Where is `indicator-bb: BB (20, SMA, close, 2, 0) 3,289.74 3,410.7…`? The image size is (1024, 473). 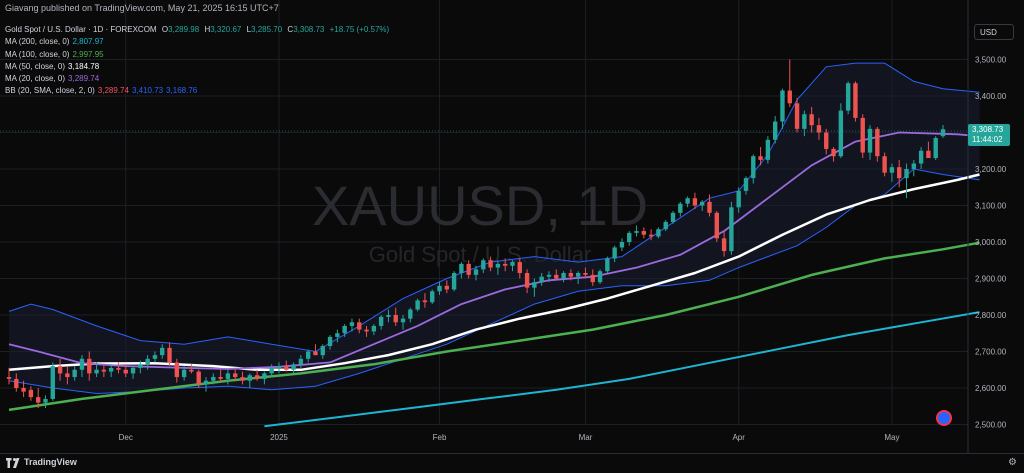 indicator-bb: BB (20, SMA, close, 2, 0) 3,289.74 3,410.7… is located at coordinates (101, 91).